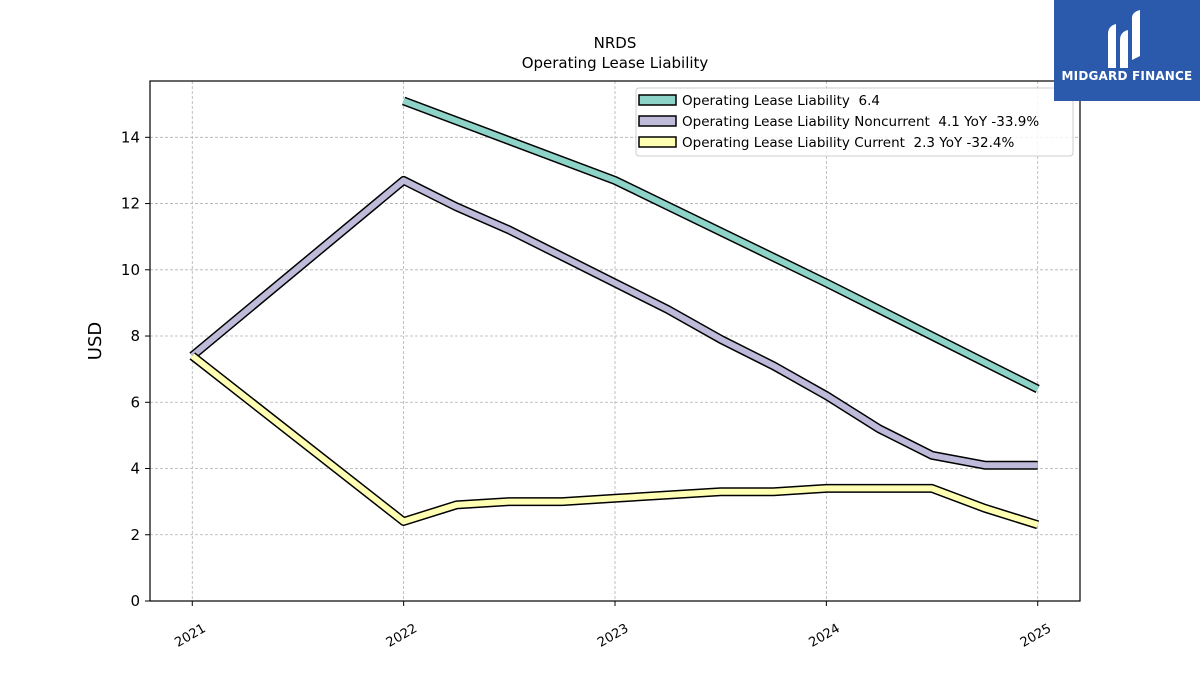  What do you see at coordinates (190, 636) in the screenshot?
I see `x-tick-label: 2021` at bounding box center [190, 636].